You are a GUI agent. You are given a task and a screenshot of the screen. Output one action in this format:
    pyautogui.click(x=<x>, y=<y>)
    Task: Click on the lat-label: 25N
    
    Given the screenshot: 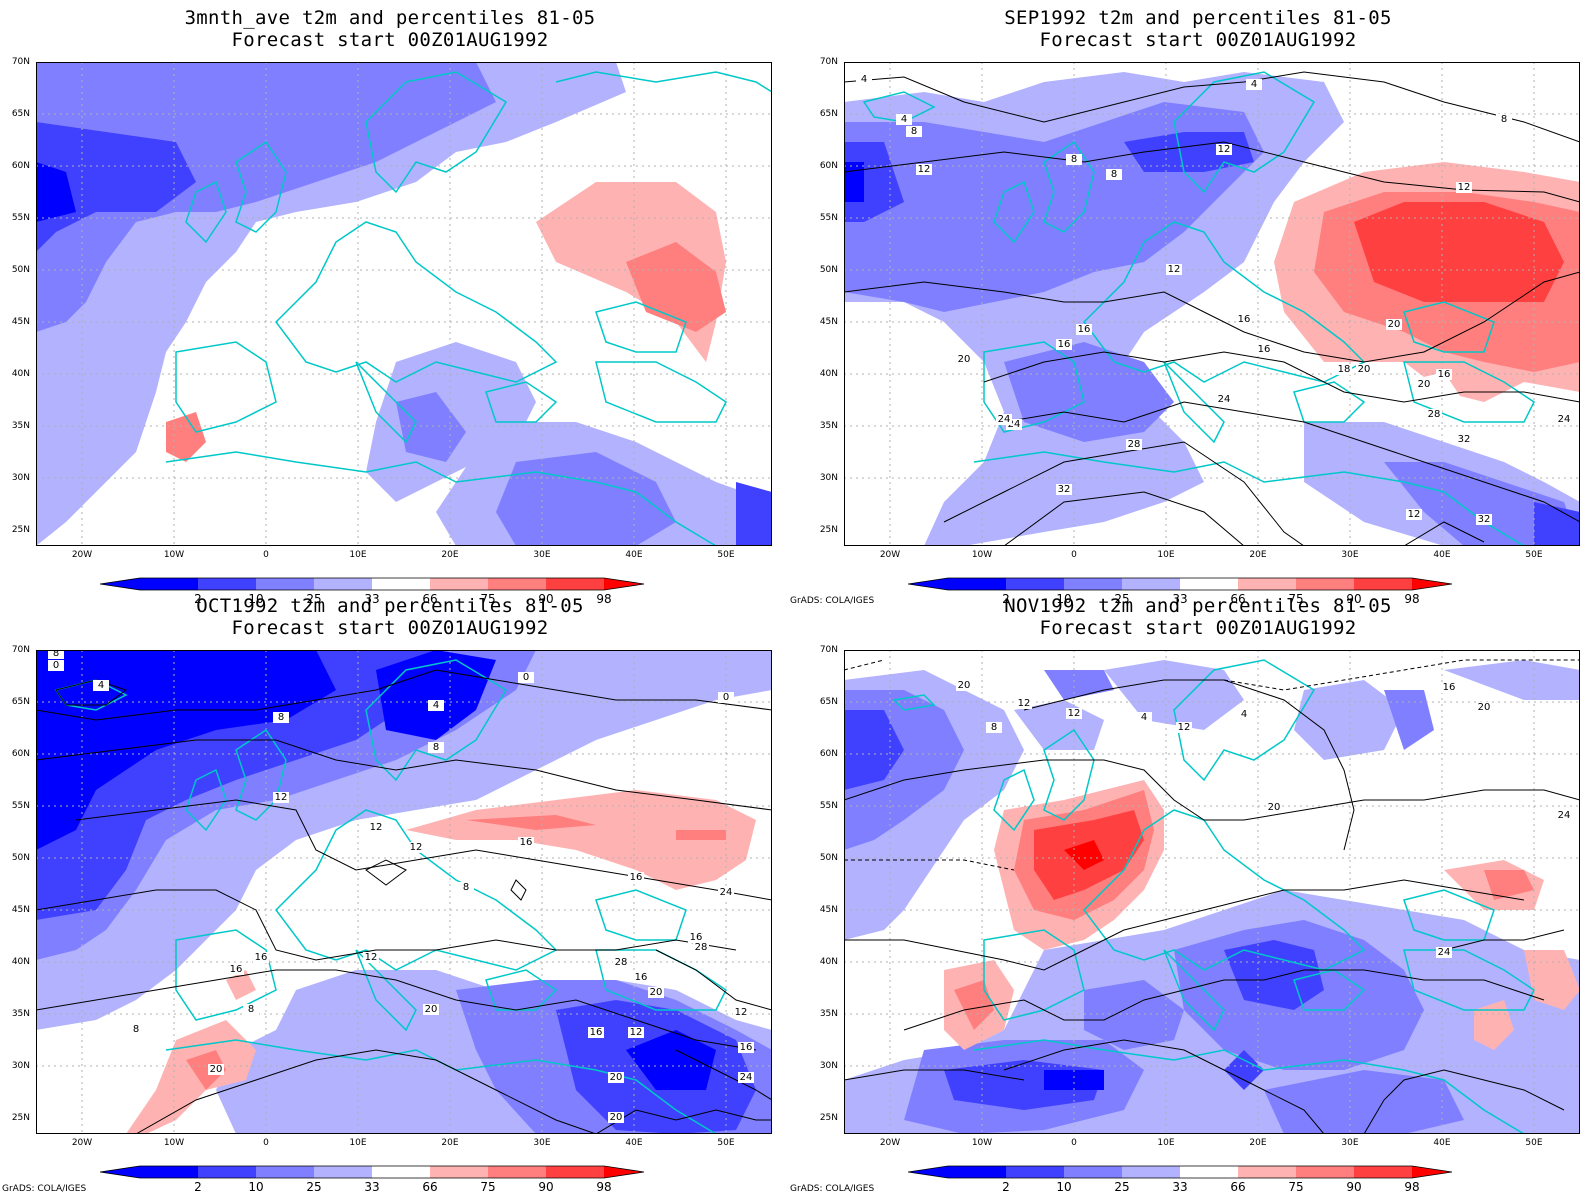 What is the action you would take?
    pyautogui.click(x=828, y=530)
    